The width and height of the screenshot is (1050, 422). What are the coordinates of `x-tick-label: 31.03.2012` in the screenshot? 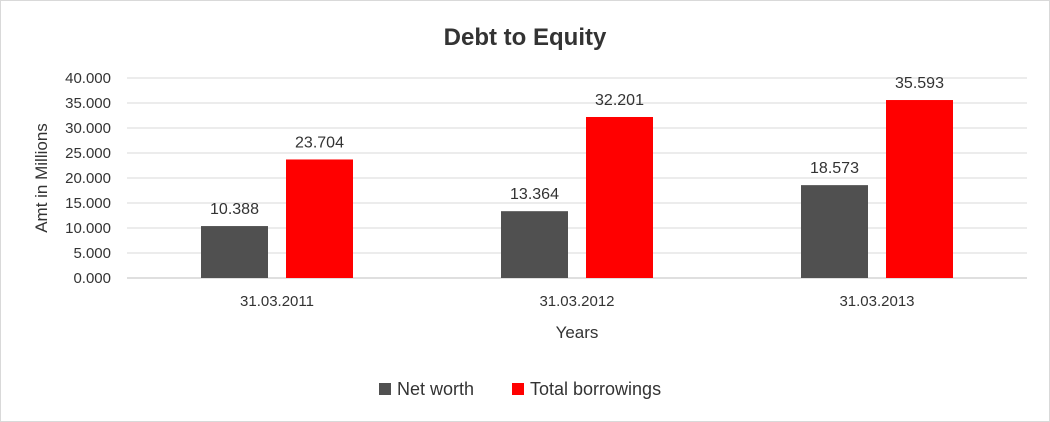 It's located at (576, 301).